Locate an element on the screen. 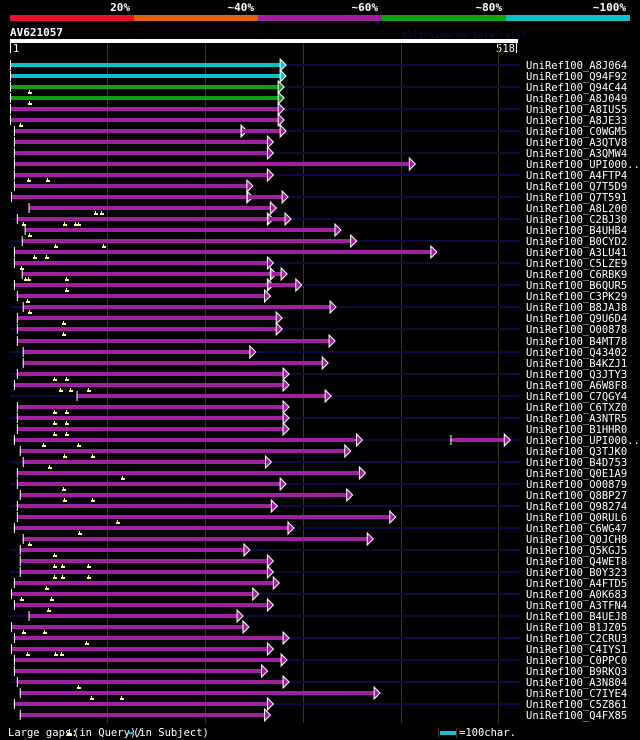  hit-name: UniRef100_A8L200 is located at coordinates (576, 209).